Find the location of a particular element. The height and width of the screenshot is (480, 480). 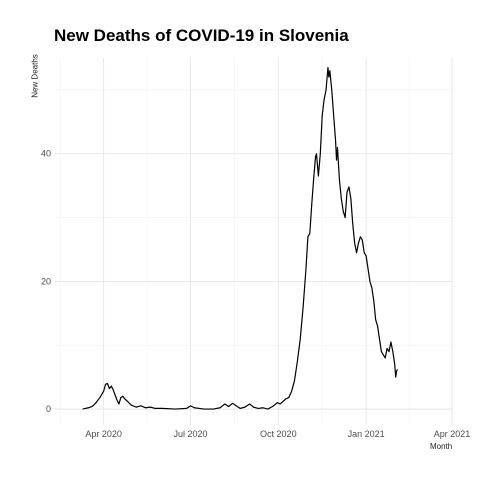

x-tick-labels: Apr 2020 Jul 2020 Oct 2020 Jan 2021 Apr 2021 is located at coordinates (277, 434).